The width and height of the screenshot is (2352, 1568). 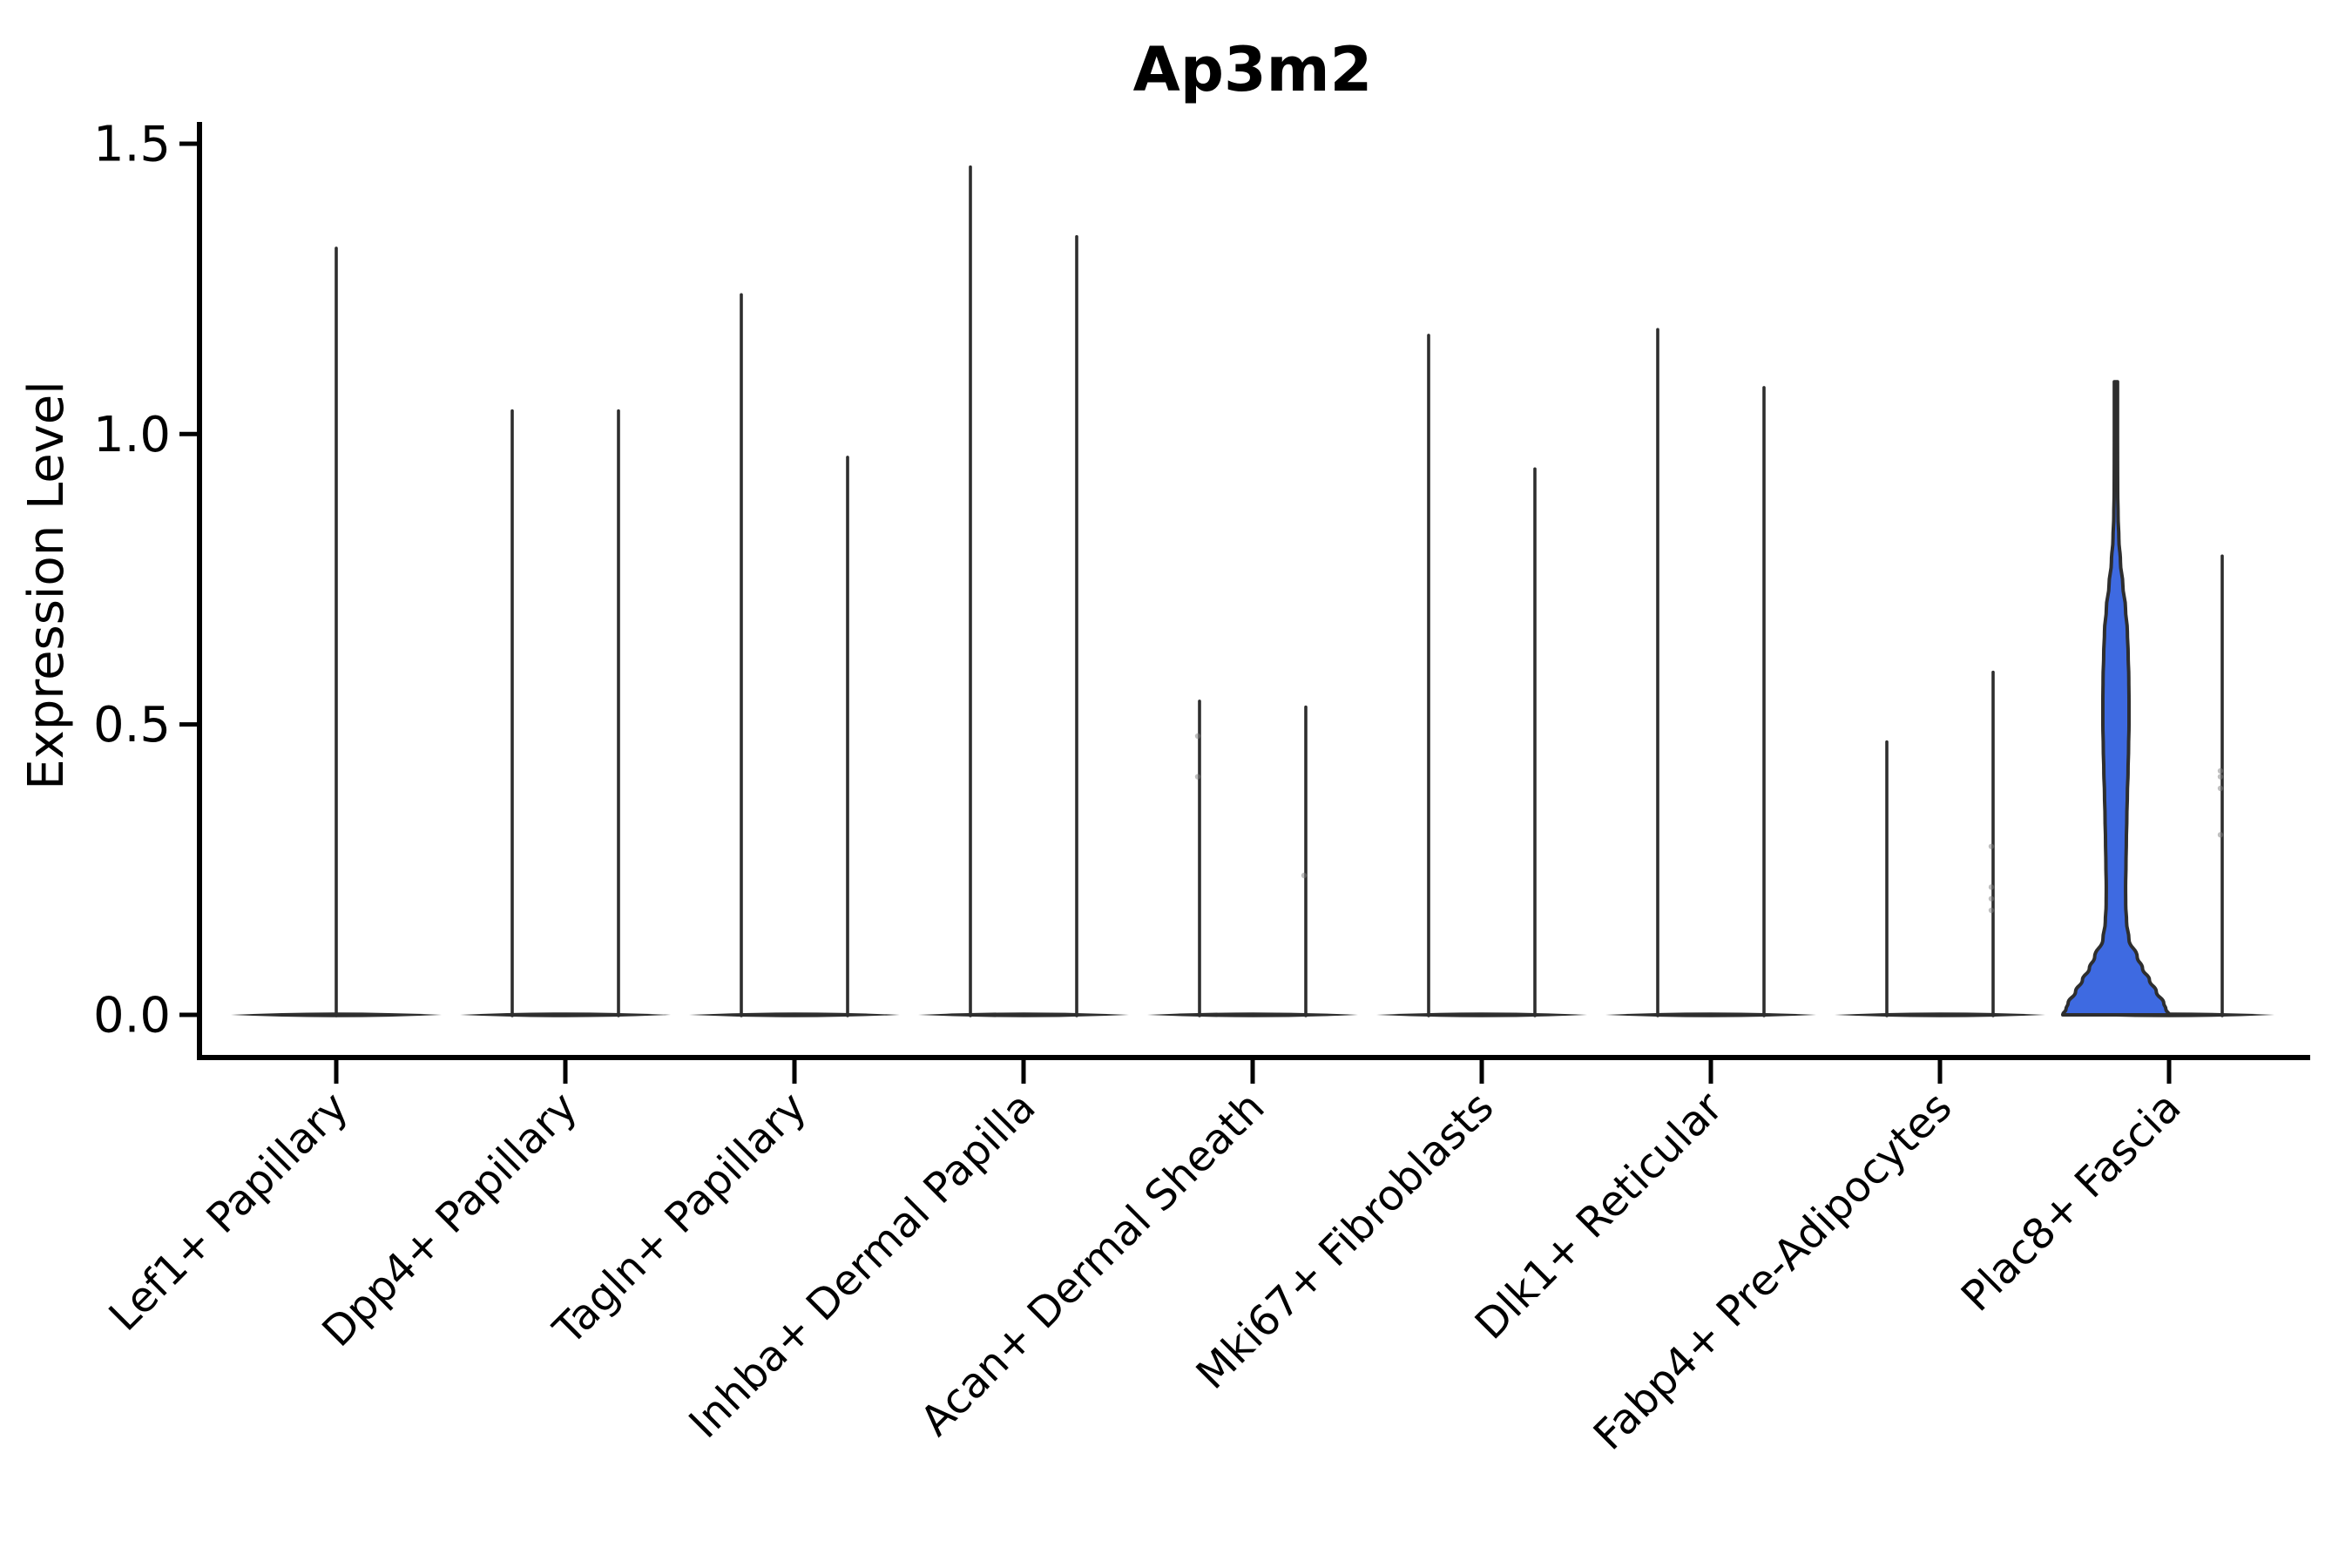 I want to click on y-axis-label: Expression Level, so click(x=46, y=585).